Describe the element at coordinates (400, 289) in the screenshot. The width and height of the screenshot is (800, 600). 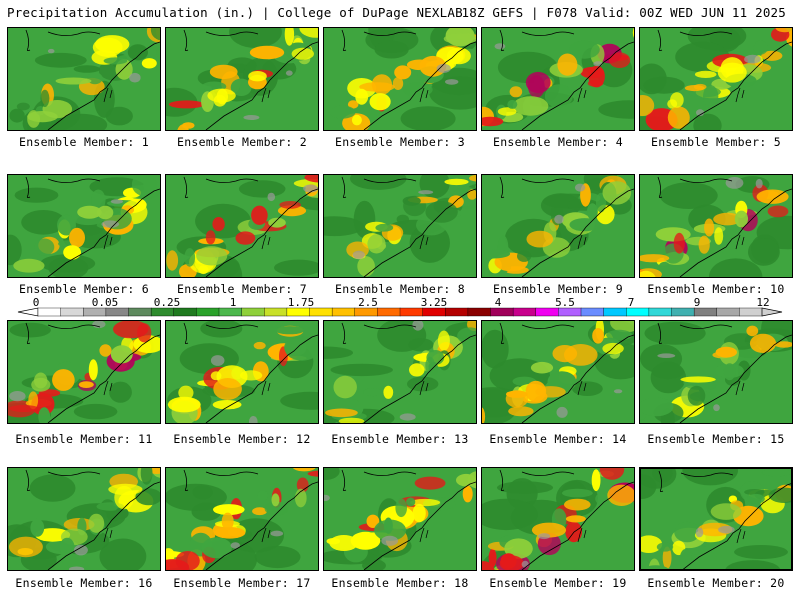
I see `member-label: Ensemble Member: 8` at that location.